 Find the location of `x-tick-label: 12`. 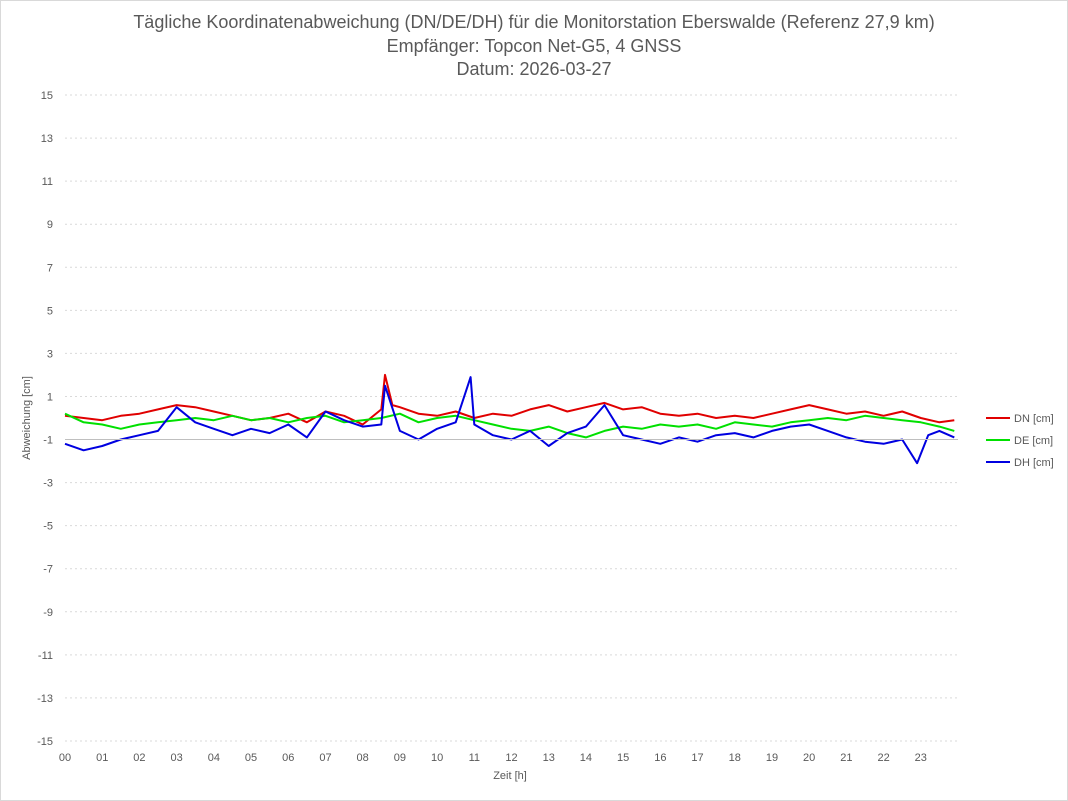

x-tick-label: 12 is located at coordinates (511, 758).